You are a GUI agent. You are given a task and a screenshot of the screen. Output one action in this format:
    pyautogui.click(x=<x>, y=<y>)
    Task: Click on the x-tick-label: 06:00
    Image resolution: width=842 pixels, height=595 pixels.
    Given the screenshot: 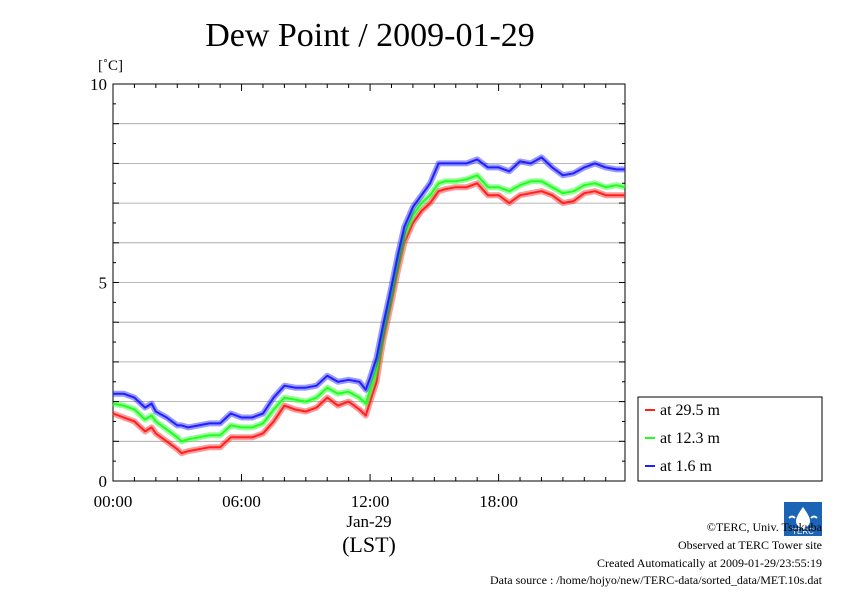 What is the action you would take?
    pyautogui.click(x=241, y=501)
    